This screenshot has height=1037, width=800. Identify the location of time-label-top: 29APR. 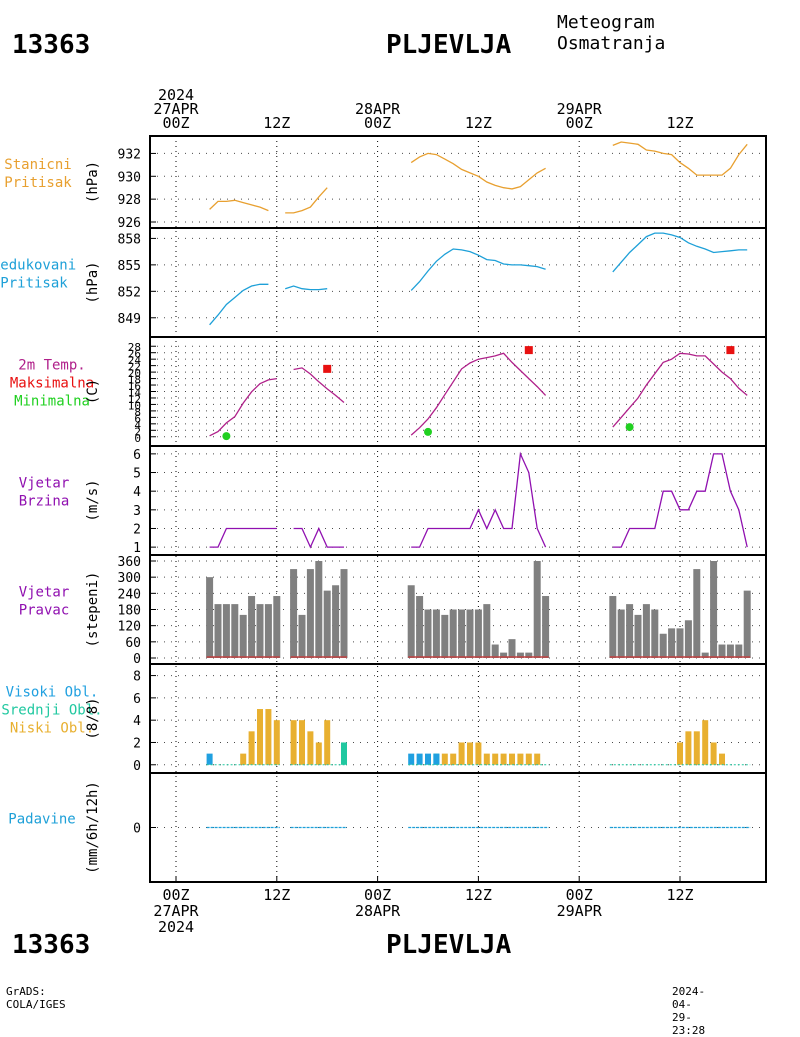
(580, 109).